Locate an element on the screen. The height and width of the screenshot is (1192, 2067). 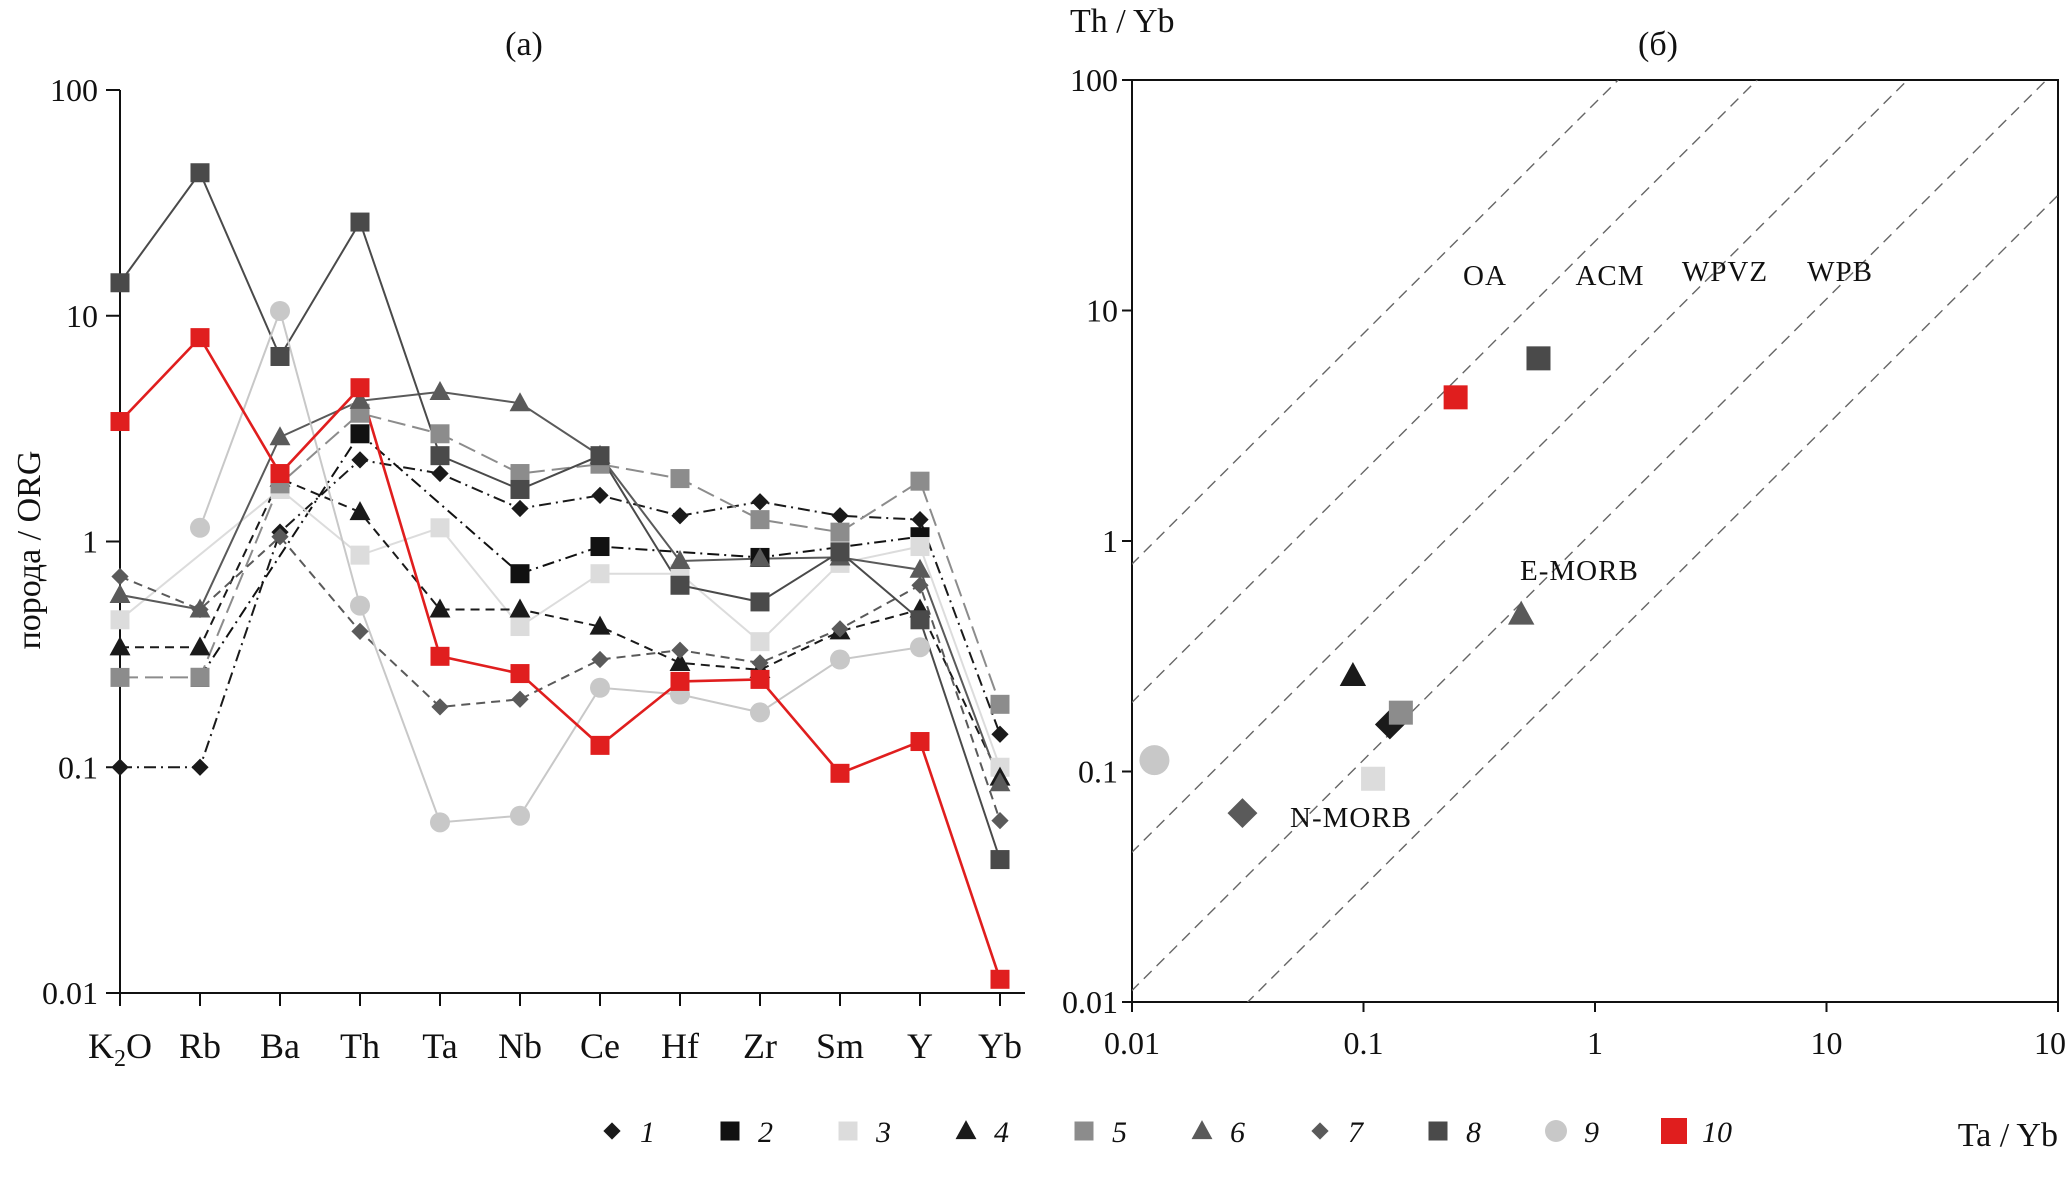
panel-b-label: (б) is located at coordinates (1658, 44).